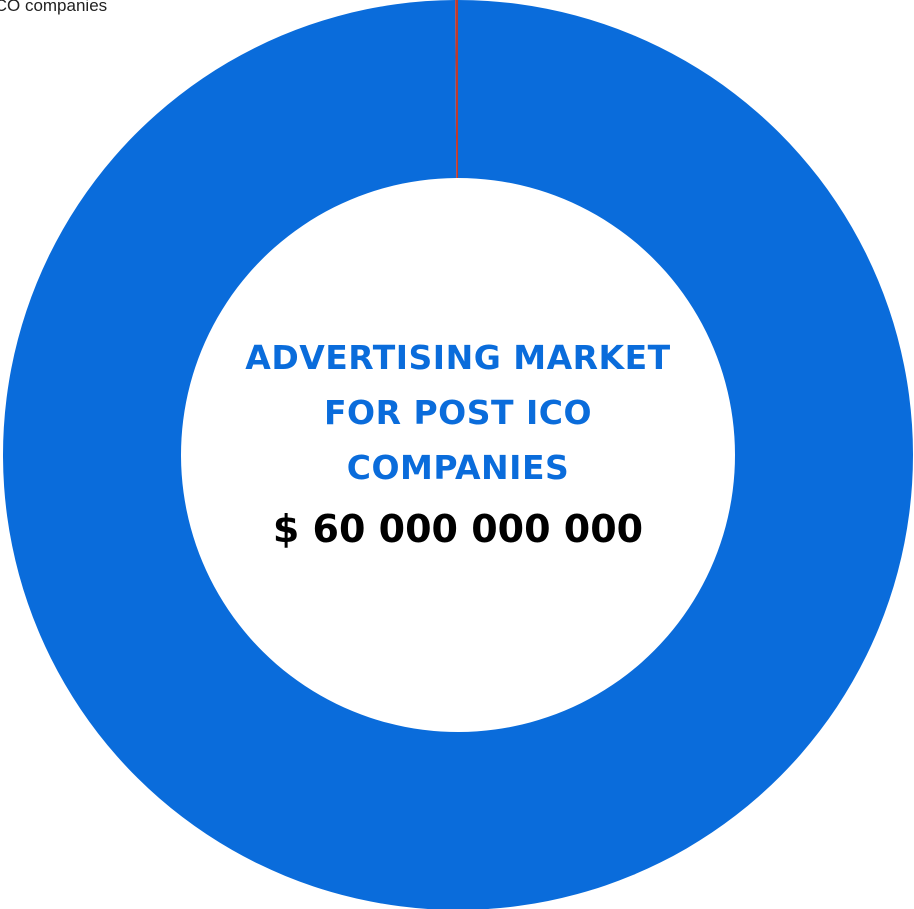 Image resolution: width=914 pixels, height=909 pixels. What do you see at coordinates (458, 529) in the screenshot?
I see `center-amount: $ 60 000 000 000` at bounding box center [458, 529].